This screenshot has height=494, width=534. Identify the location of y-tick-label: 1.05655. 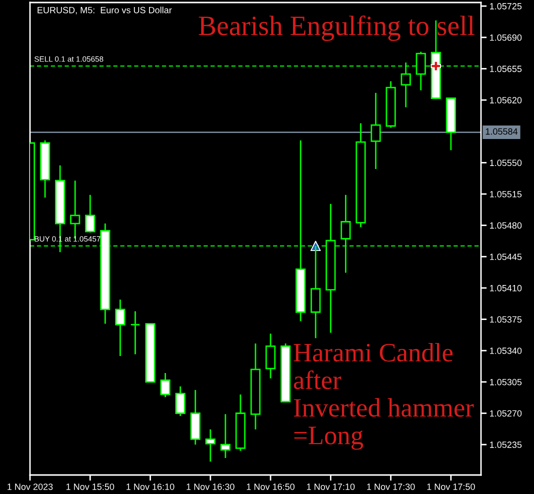
(506, 69).